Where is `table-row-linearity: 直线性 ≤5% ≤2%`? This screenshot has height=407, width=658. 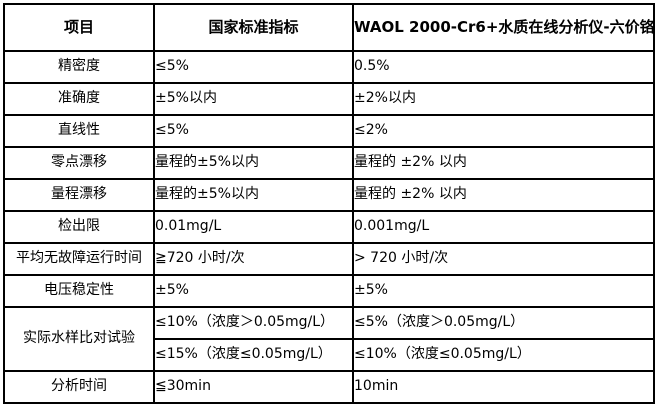 table-row-linearity: 直线性 ≤5% ≤2% is located at coordinates (329, 131).